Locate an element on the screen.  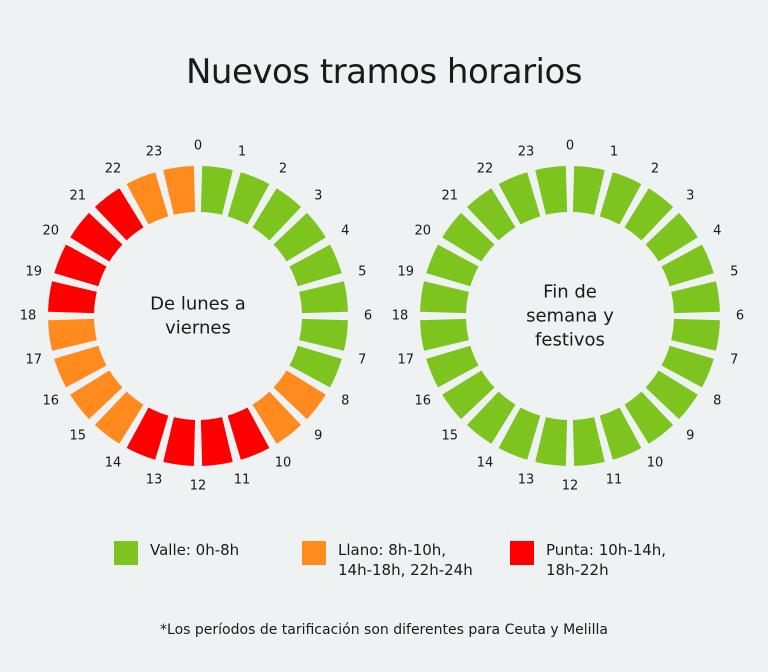
legend-swatch-punta is located at coordinates (522, 553).